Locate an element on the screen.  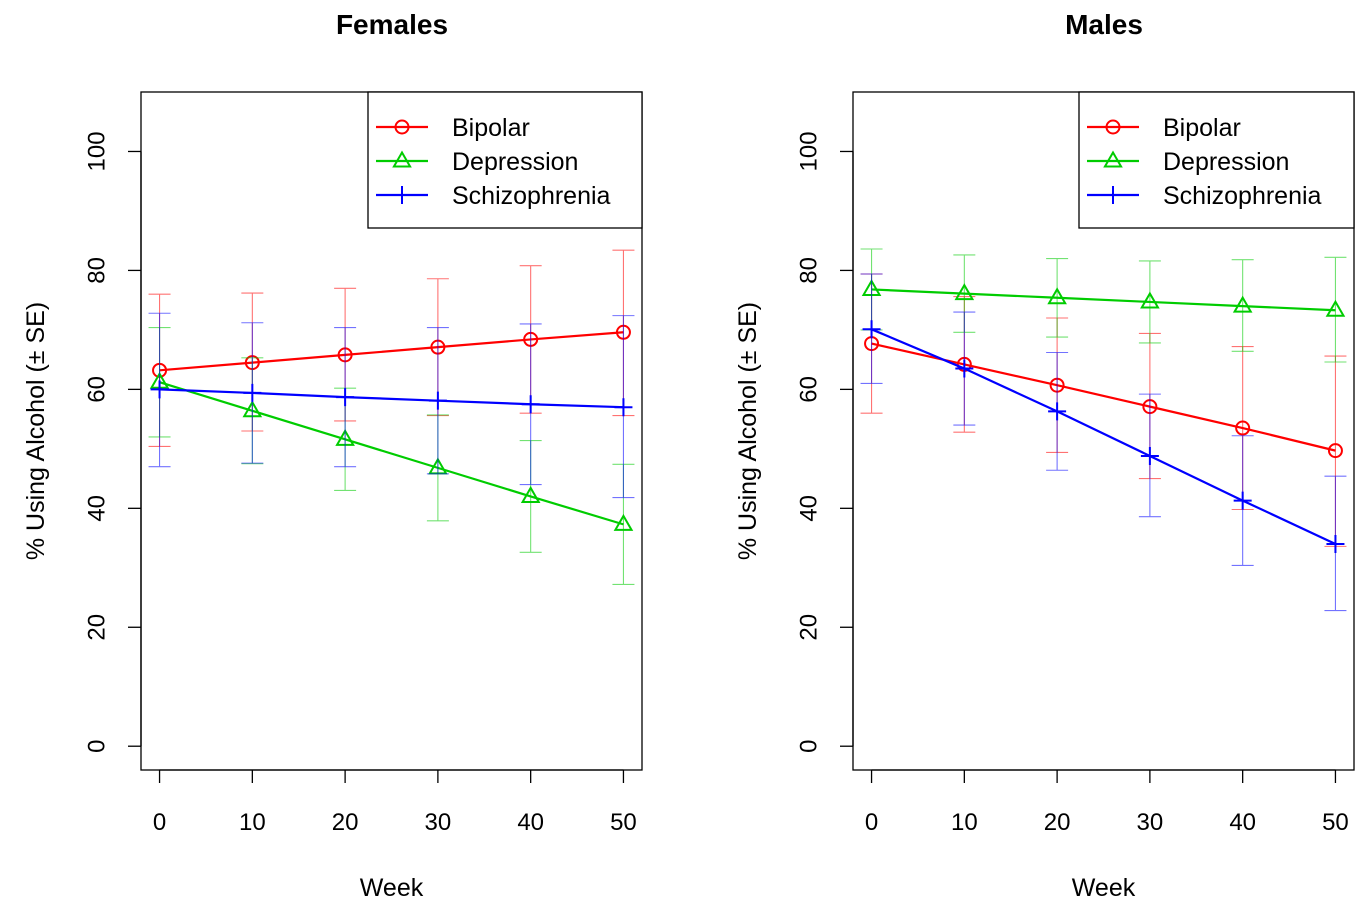
series-depression is located at coordinates (1103, 305).